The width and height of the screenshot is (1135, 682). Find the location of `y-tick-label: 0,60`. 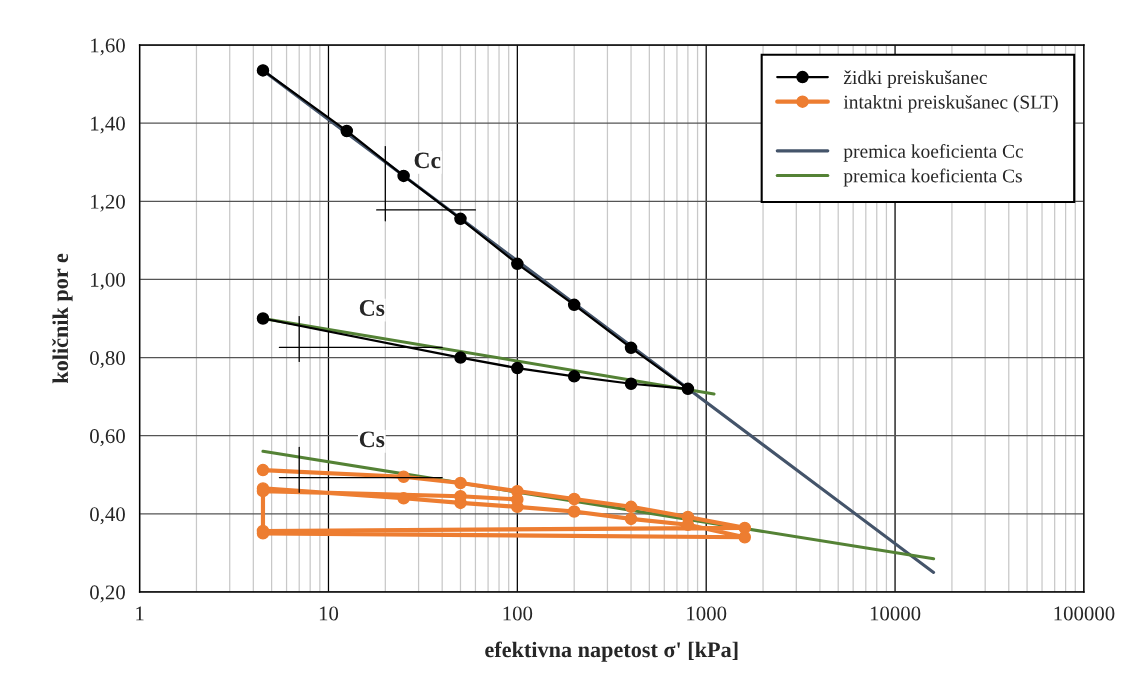

y-tick-label: 0,60 is located at coordinates (107, 438).